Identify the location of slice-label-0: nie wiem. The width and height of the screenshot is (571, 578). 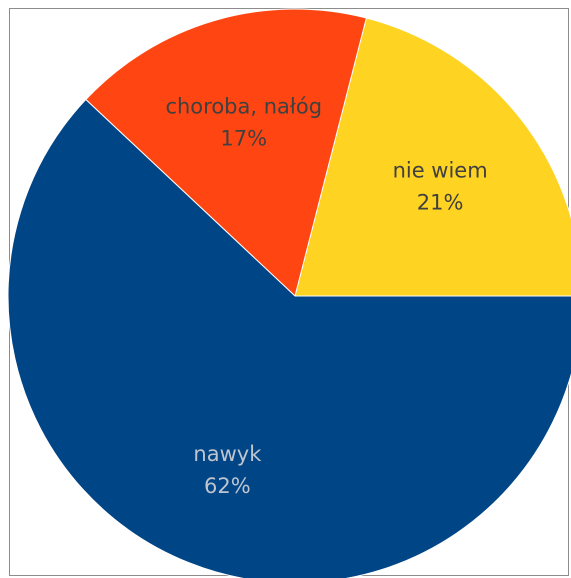
(440, 170).